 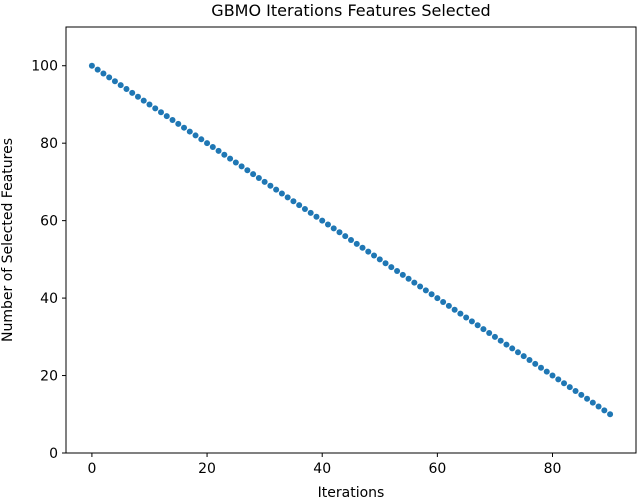 What do you see at coordinates (8, 240) in the screenshot?
I see `y-axis-label: Number of Selected Features` at bounding box center [8, 240].